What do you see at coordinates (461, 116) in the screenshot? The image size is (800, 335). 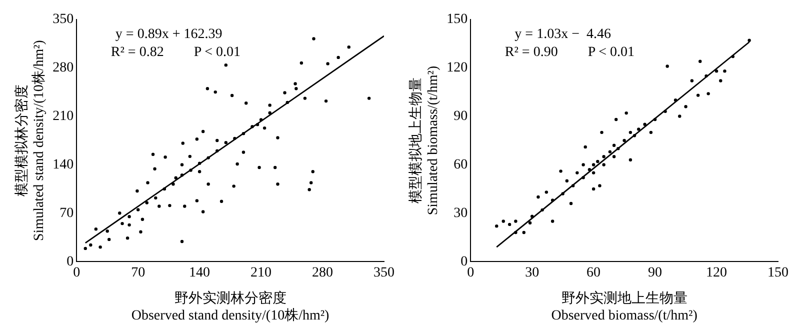 I see `y-tick-label: 90` at bounding box center [461, 116].